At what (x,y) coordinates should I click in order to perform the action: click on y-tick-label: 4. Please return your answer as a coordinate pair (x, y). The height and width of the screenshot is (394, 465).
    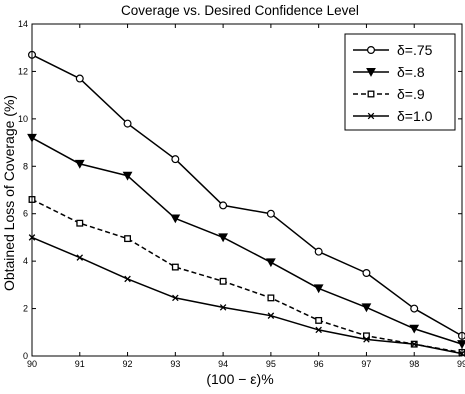
    Looking at the image, I should click on (25, 261).